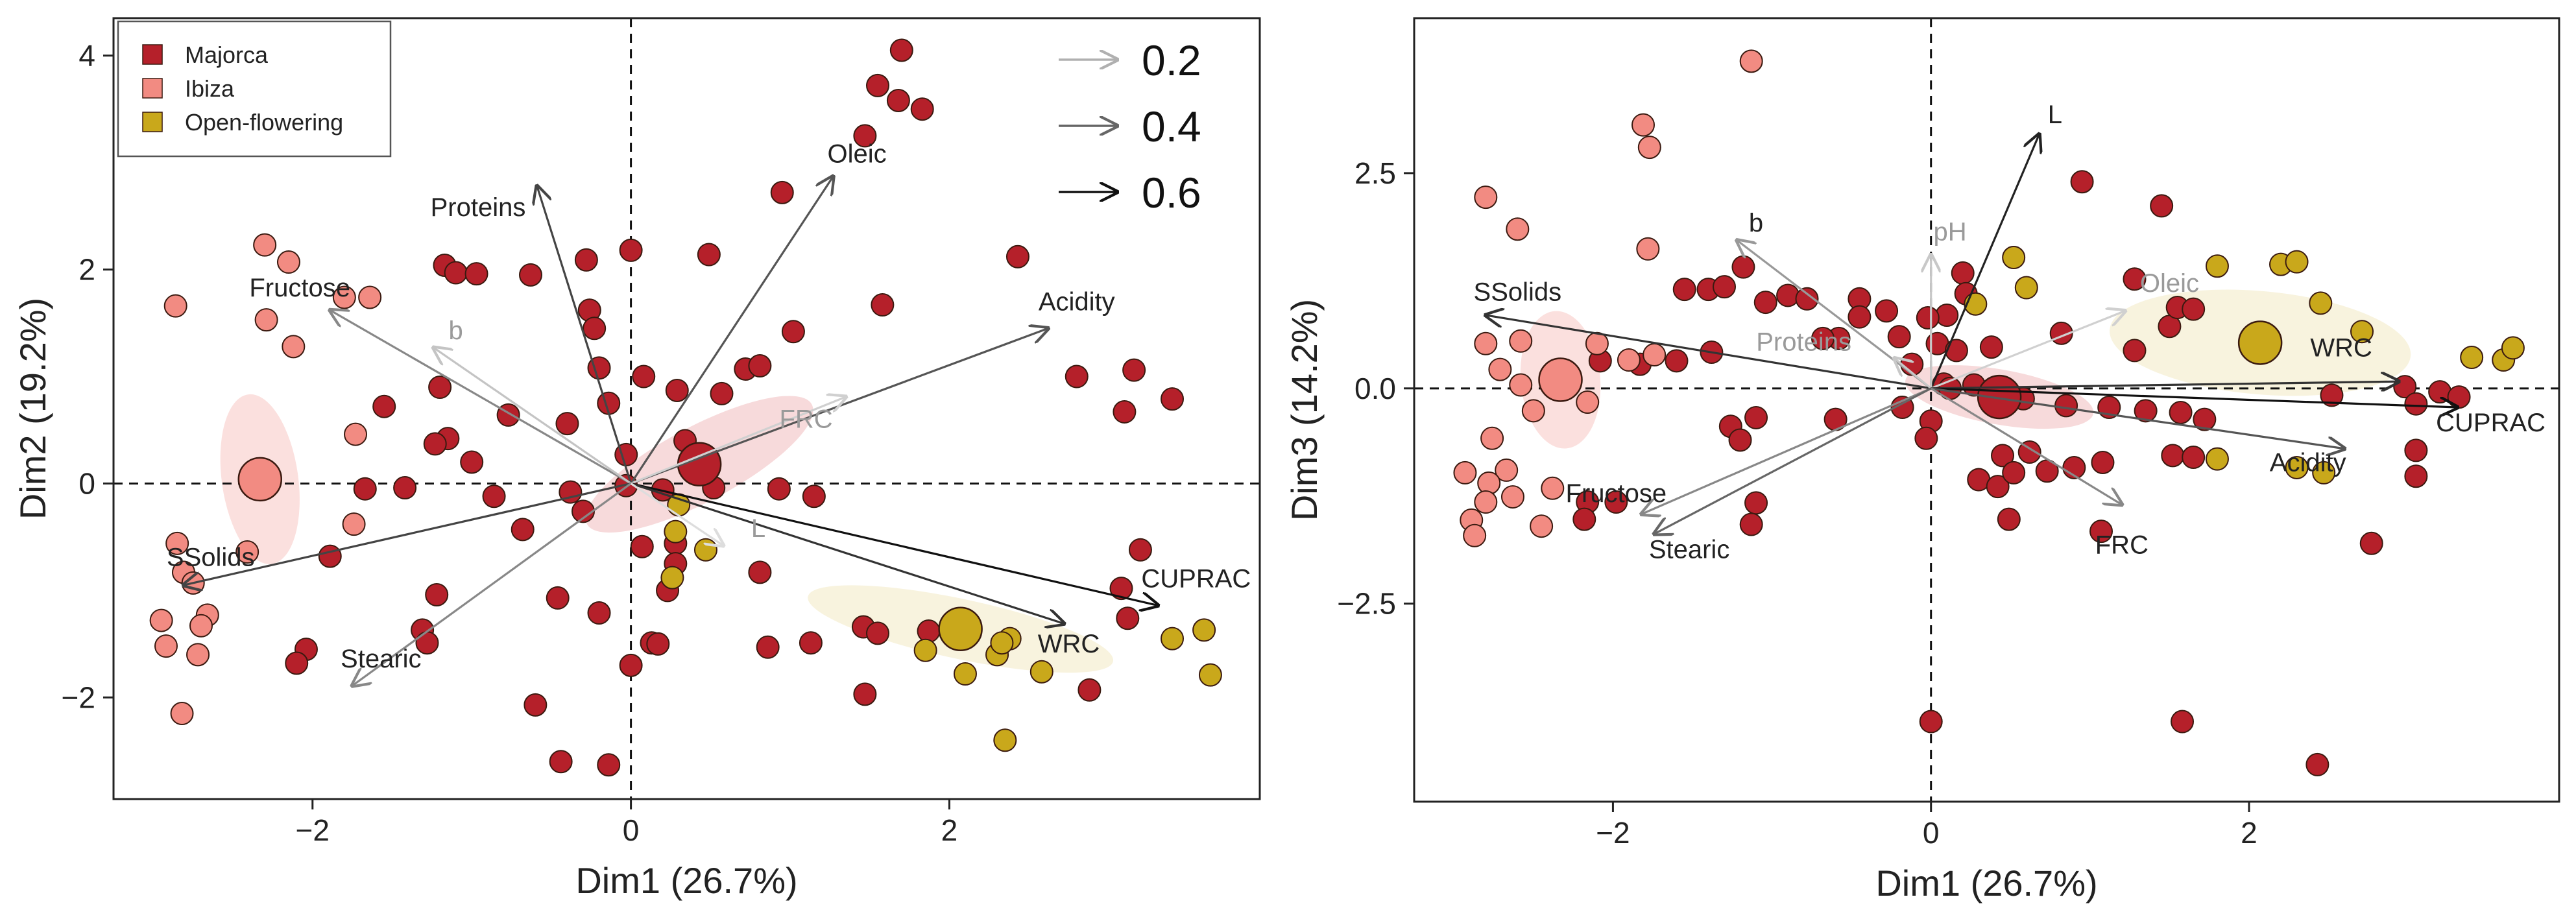 The width and height of the screenshot is (2576, 921). What do you see at coordinates (86, 56) in the screenshot?
I see `y-tick-label: 4` at bounding box center [86, 56].